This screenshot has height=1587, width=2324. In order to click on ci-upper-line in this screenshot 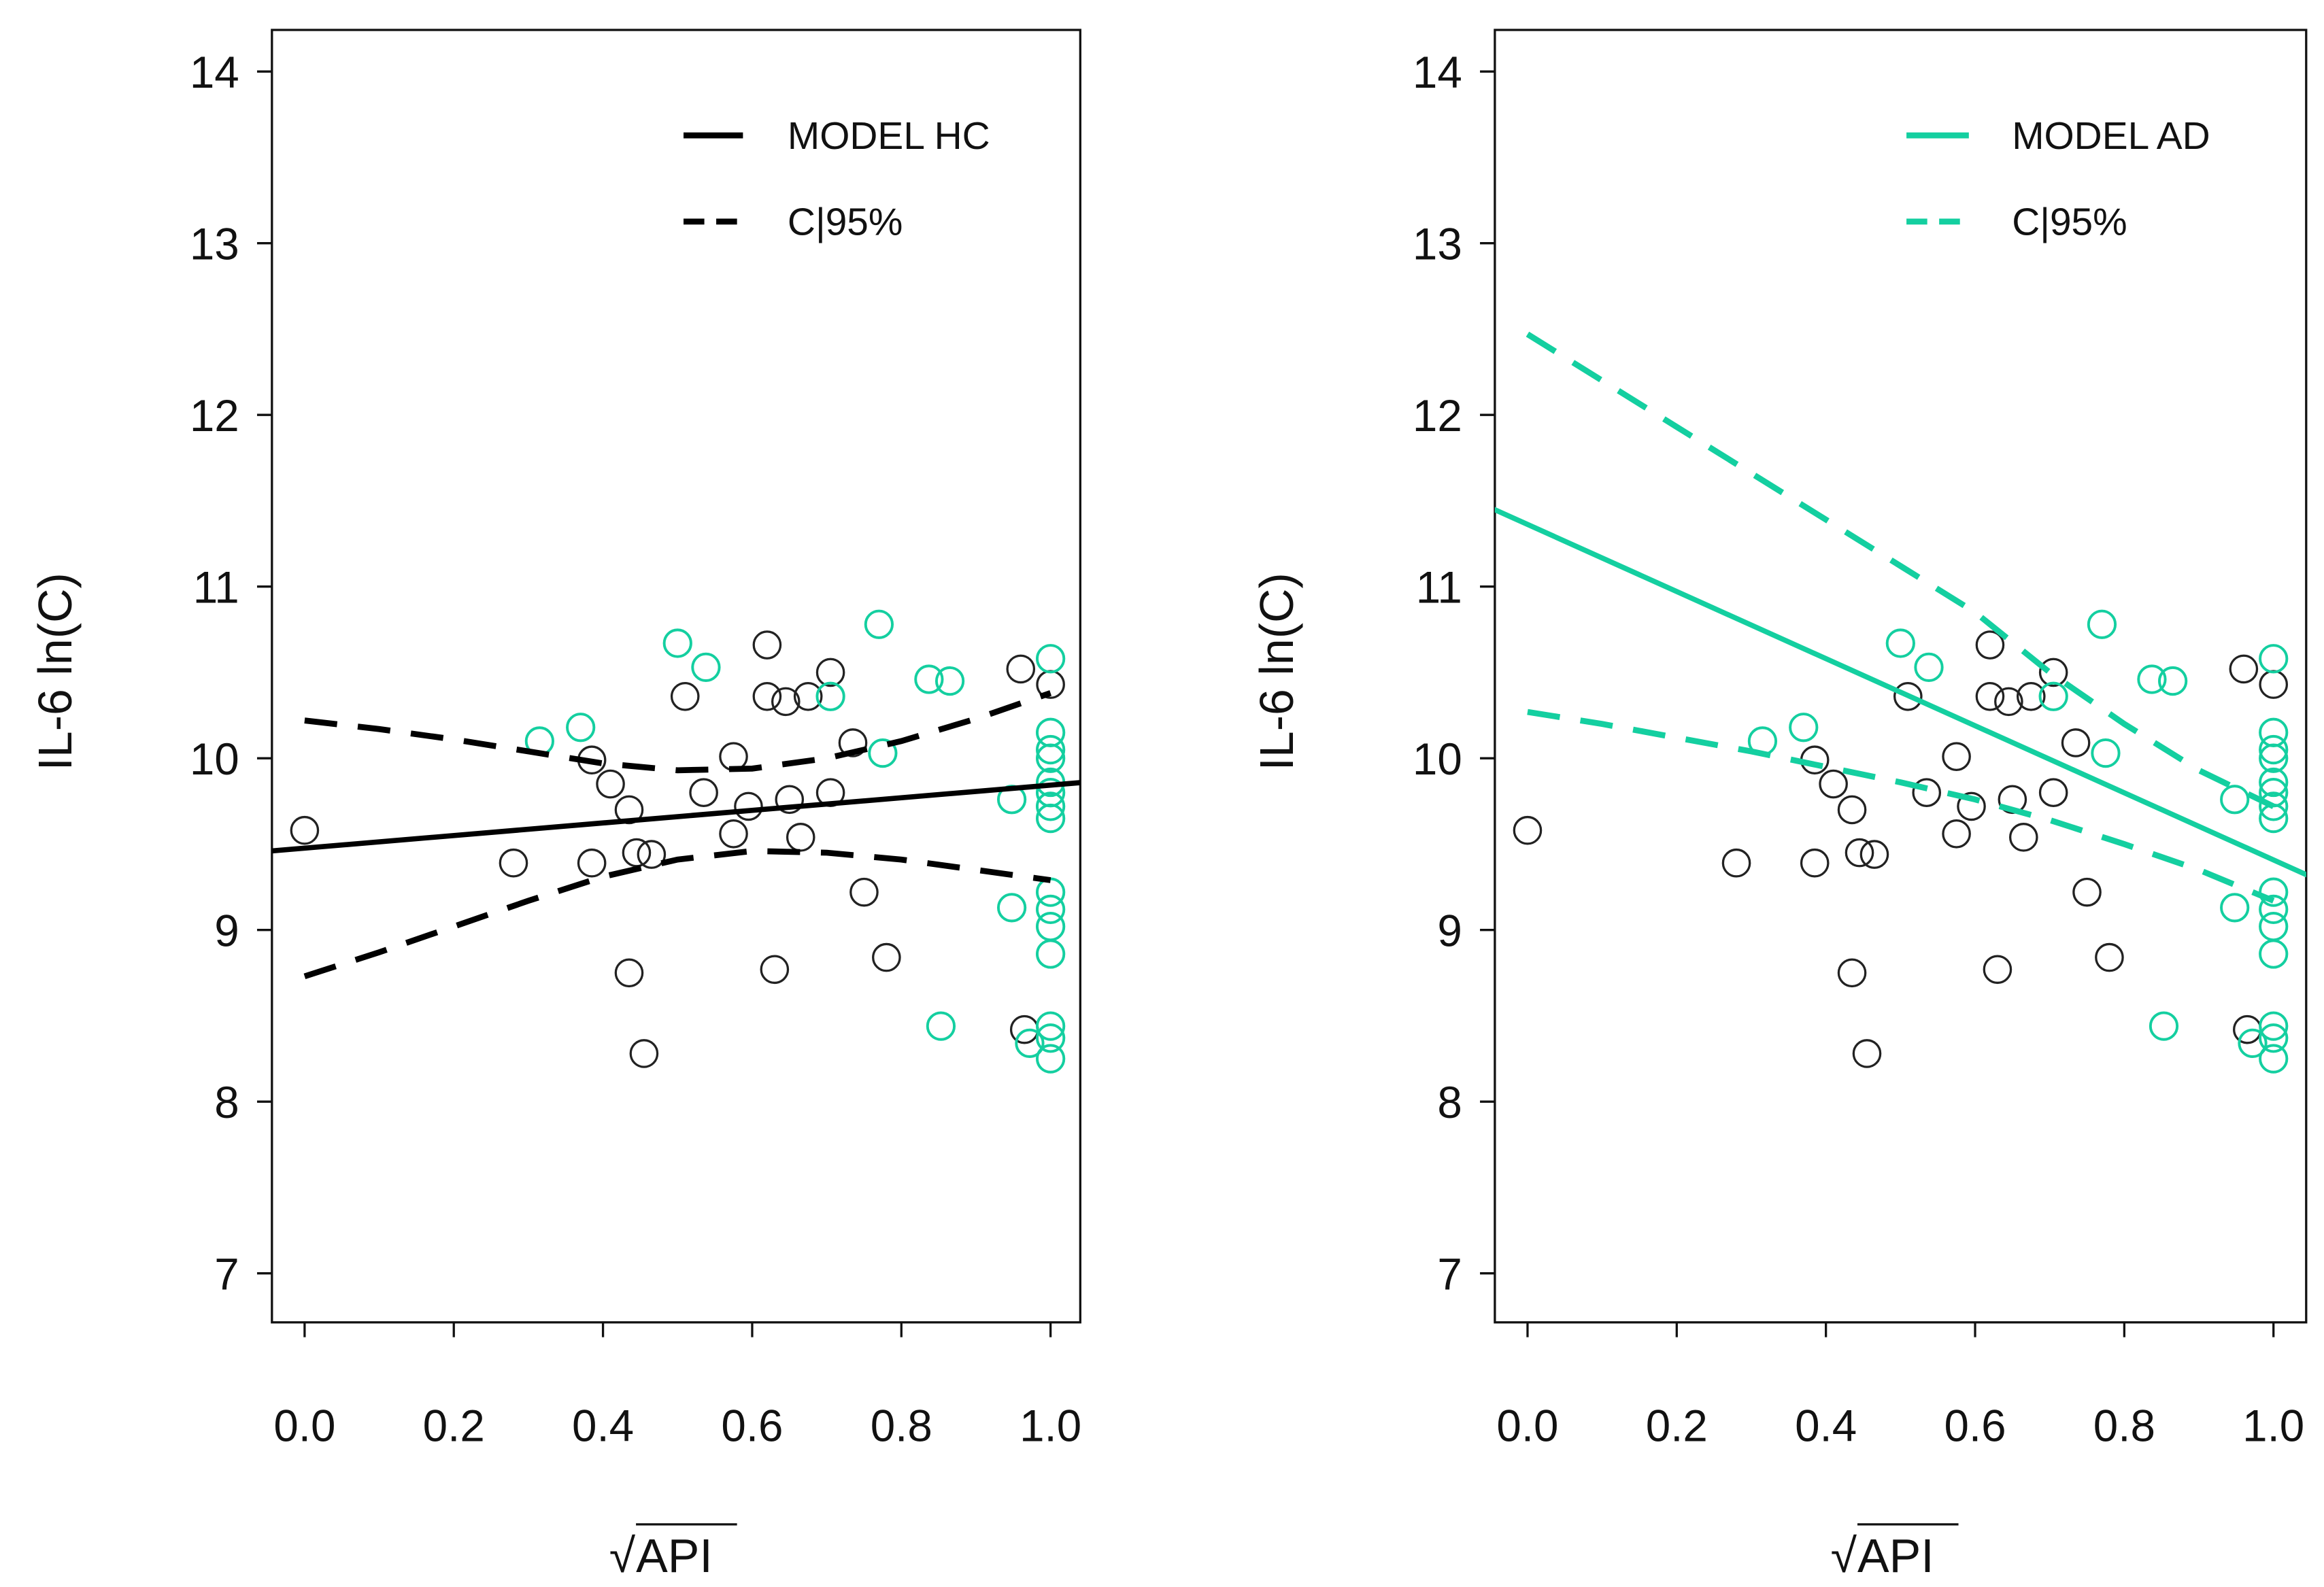, I will do `click(678, 732)`.